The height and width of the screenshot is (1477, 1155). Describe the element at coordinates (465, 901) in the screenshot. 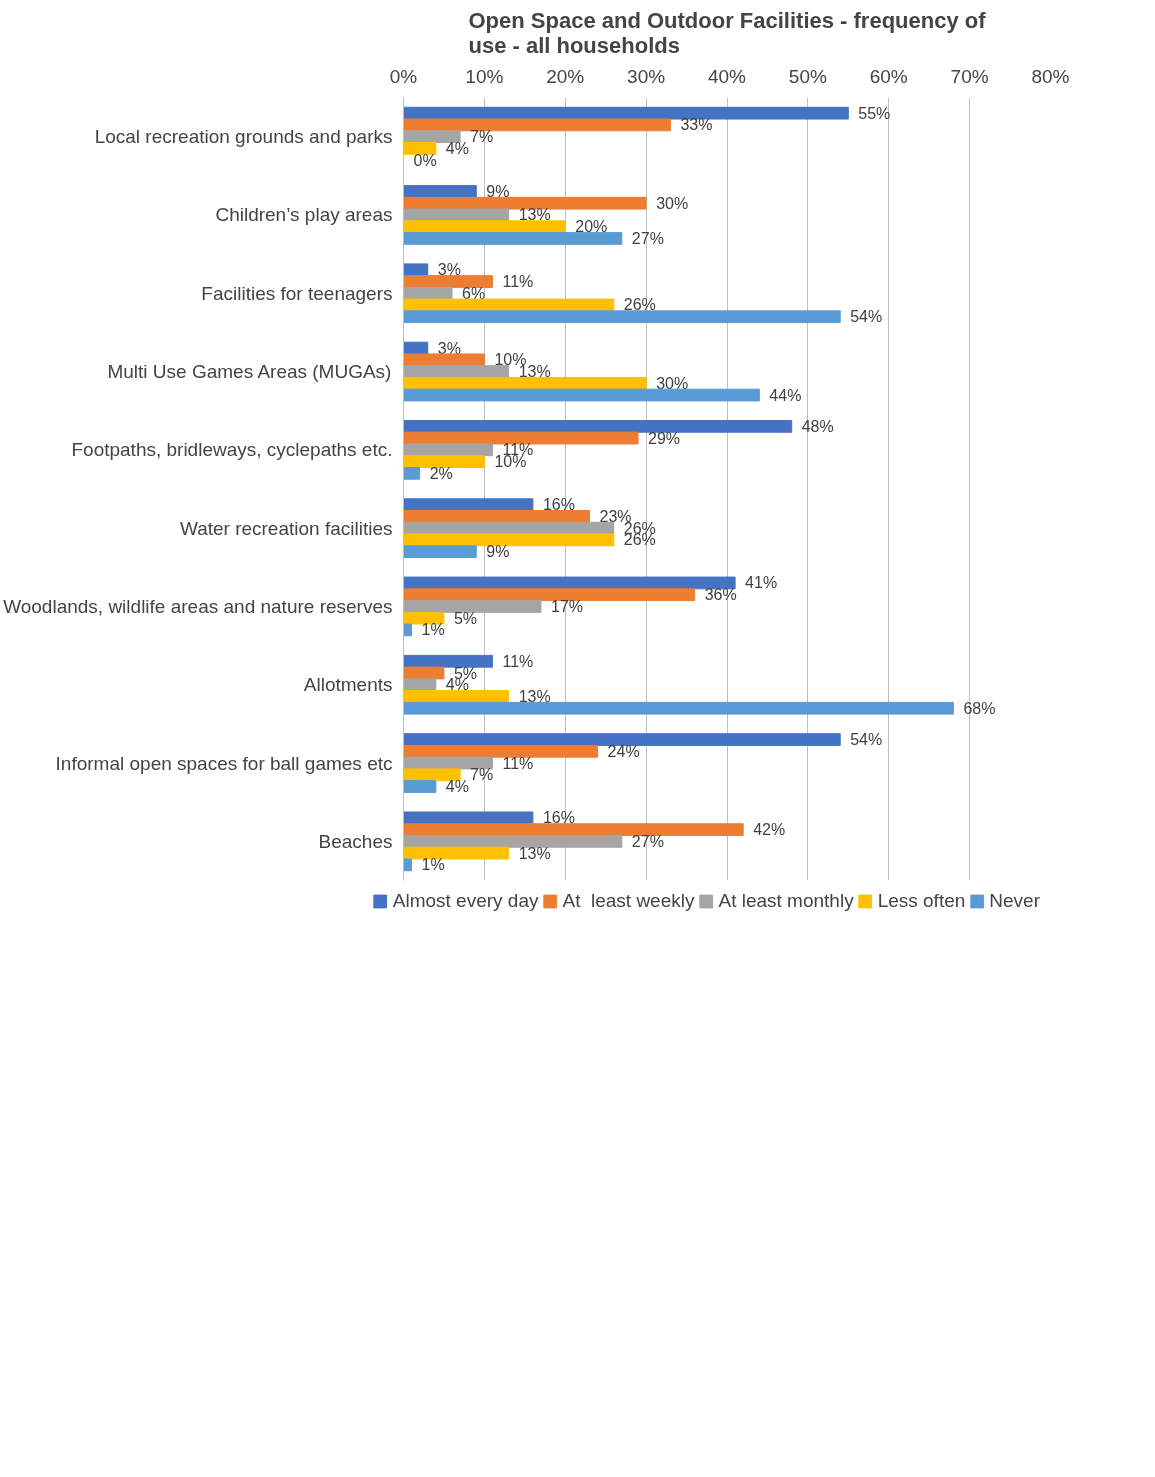

I see `legend-label: Almost every day` at that location.